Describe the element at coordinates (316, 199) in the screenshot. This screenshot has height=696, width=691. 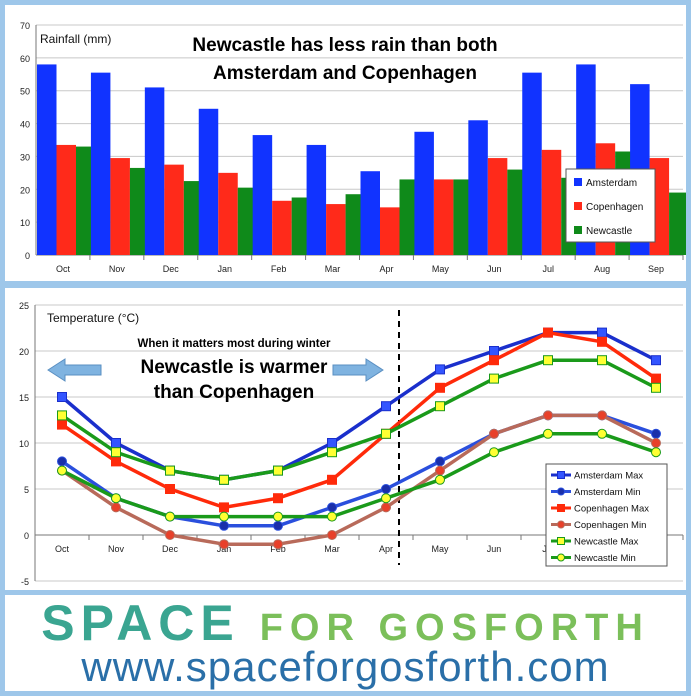
I see `rain-bar-amsterdam-mar` at that location.